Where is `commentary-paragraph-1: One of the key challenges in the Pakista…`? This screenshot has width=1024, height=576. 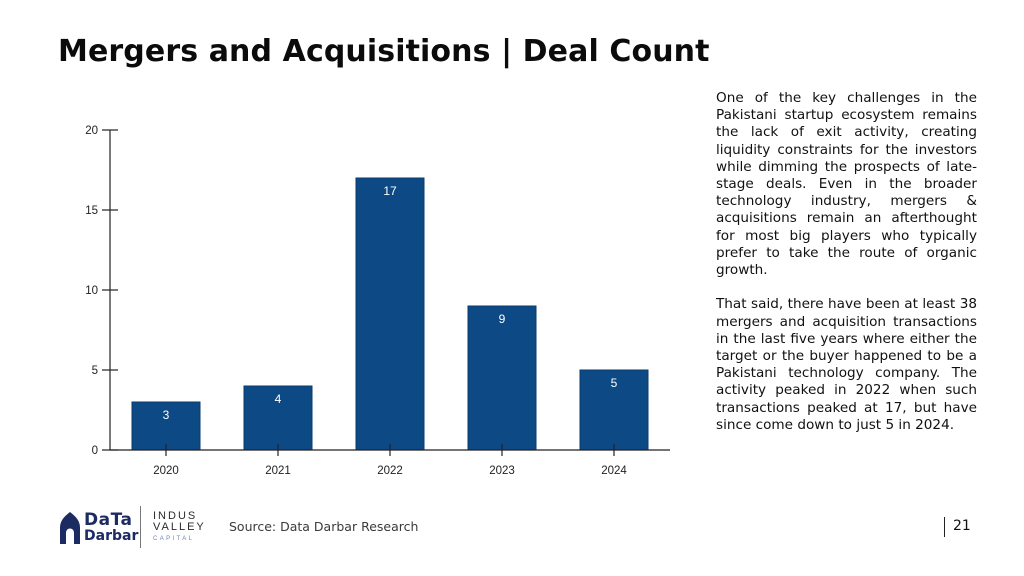 commentary-paragraph-1: One of the key challenges in the Pakista… is located at coordinates (846, 184).